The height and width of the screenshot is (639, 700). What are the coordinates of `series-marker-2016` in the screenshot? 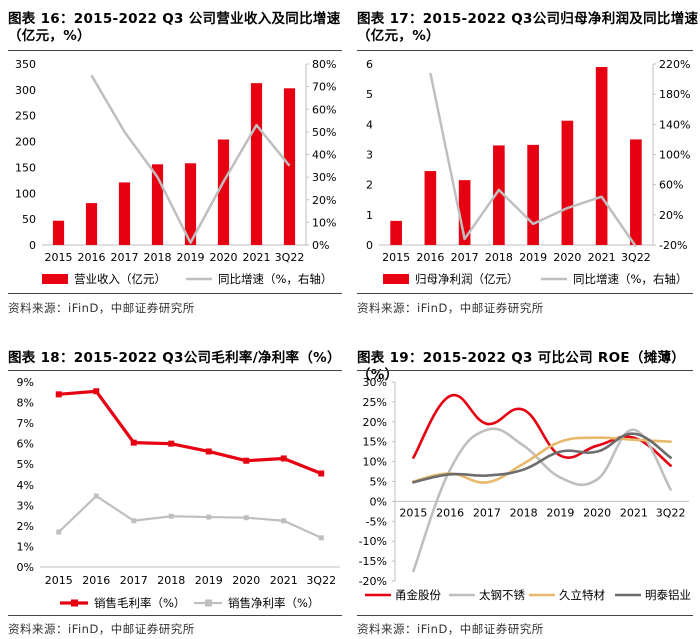 It's located at (96, 496).